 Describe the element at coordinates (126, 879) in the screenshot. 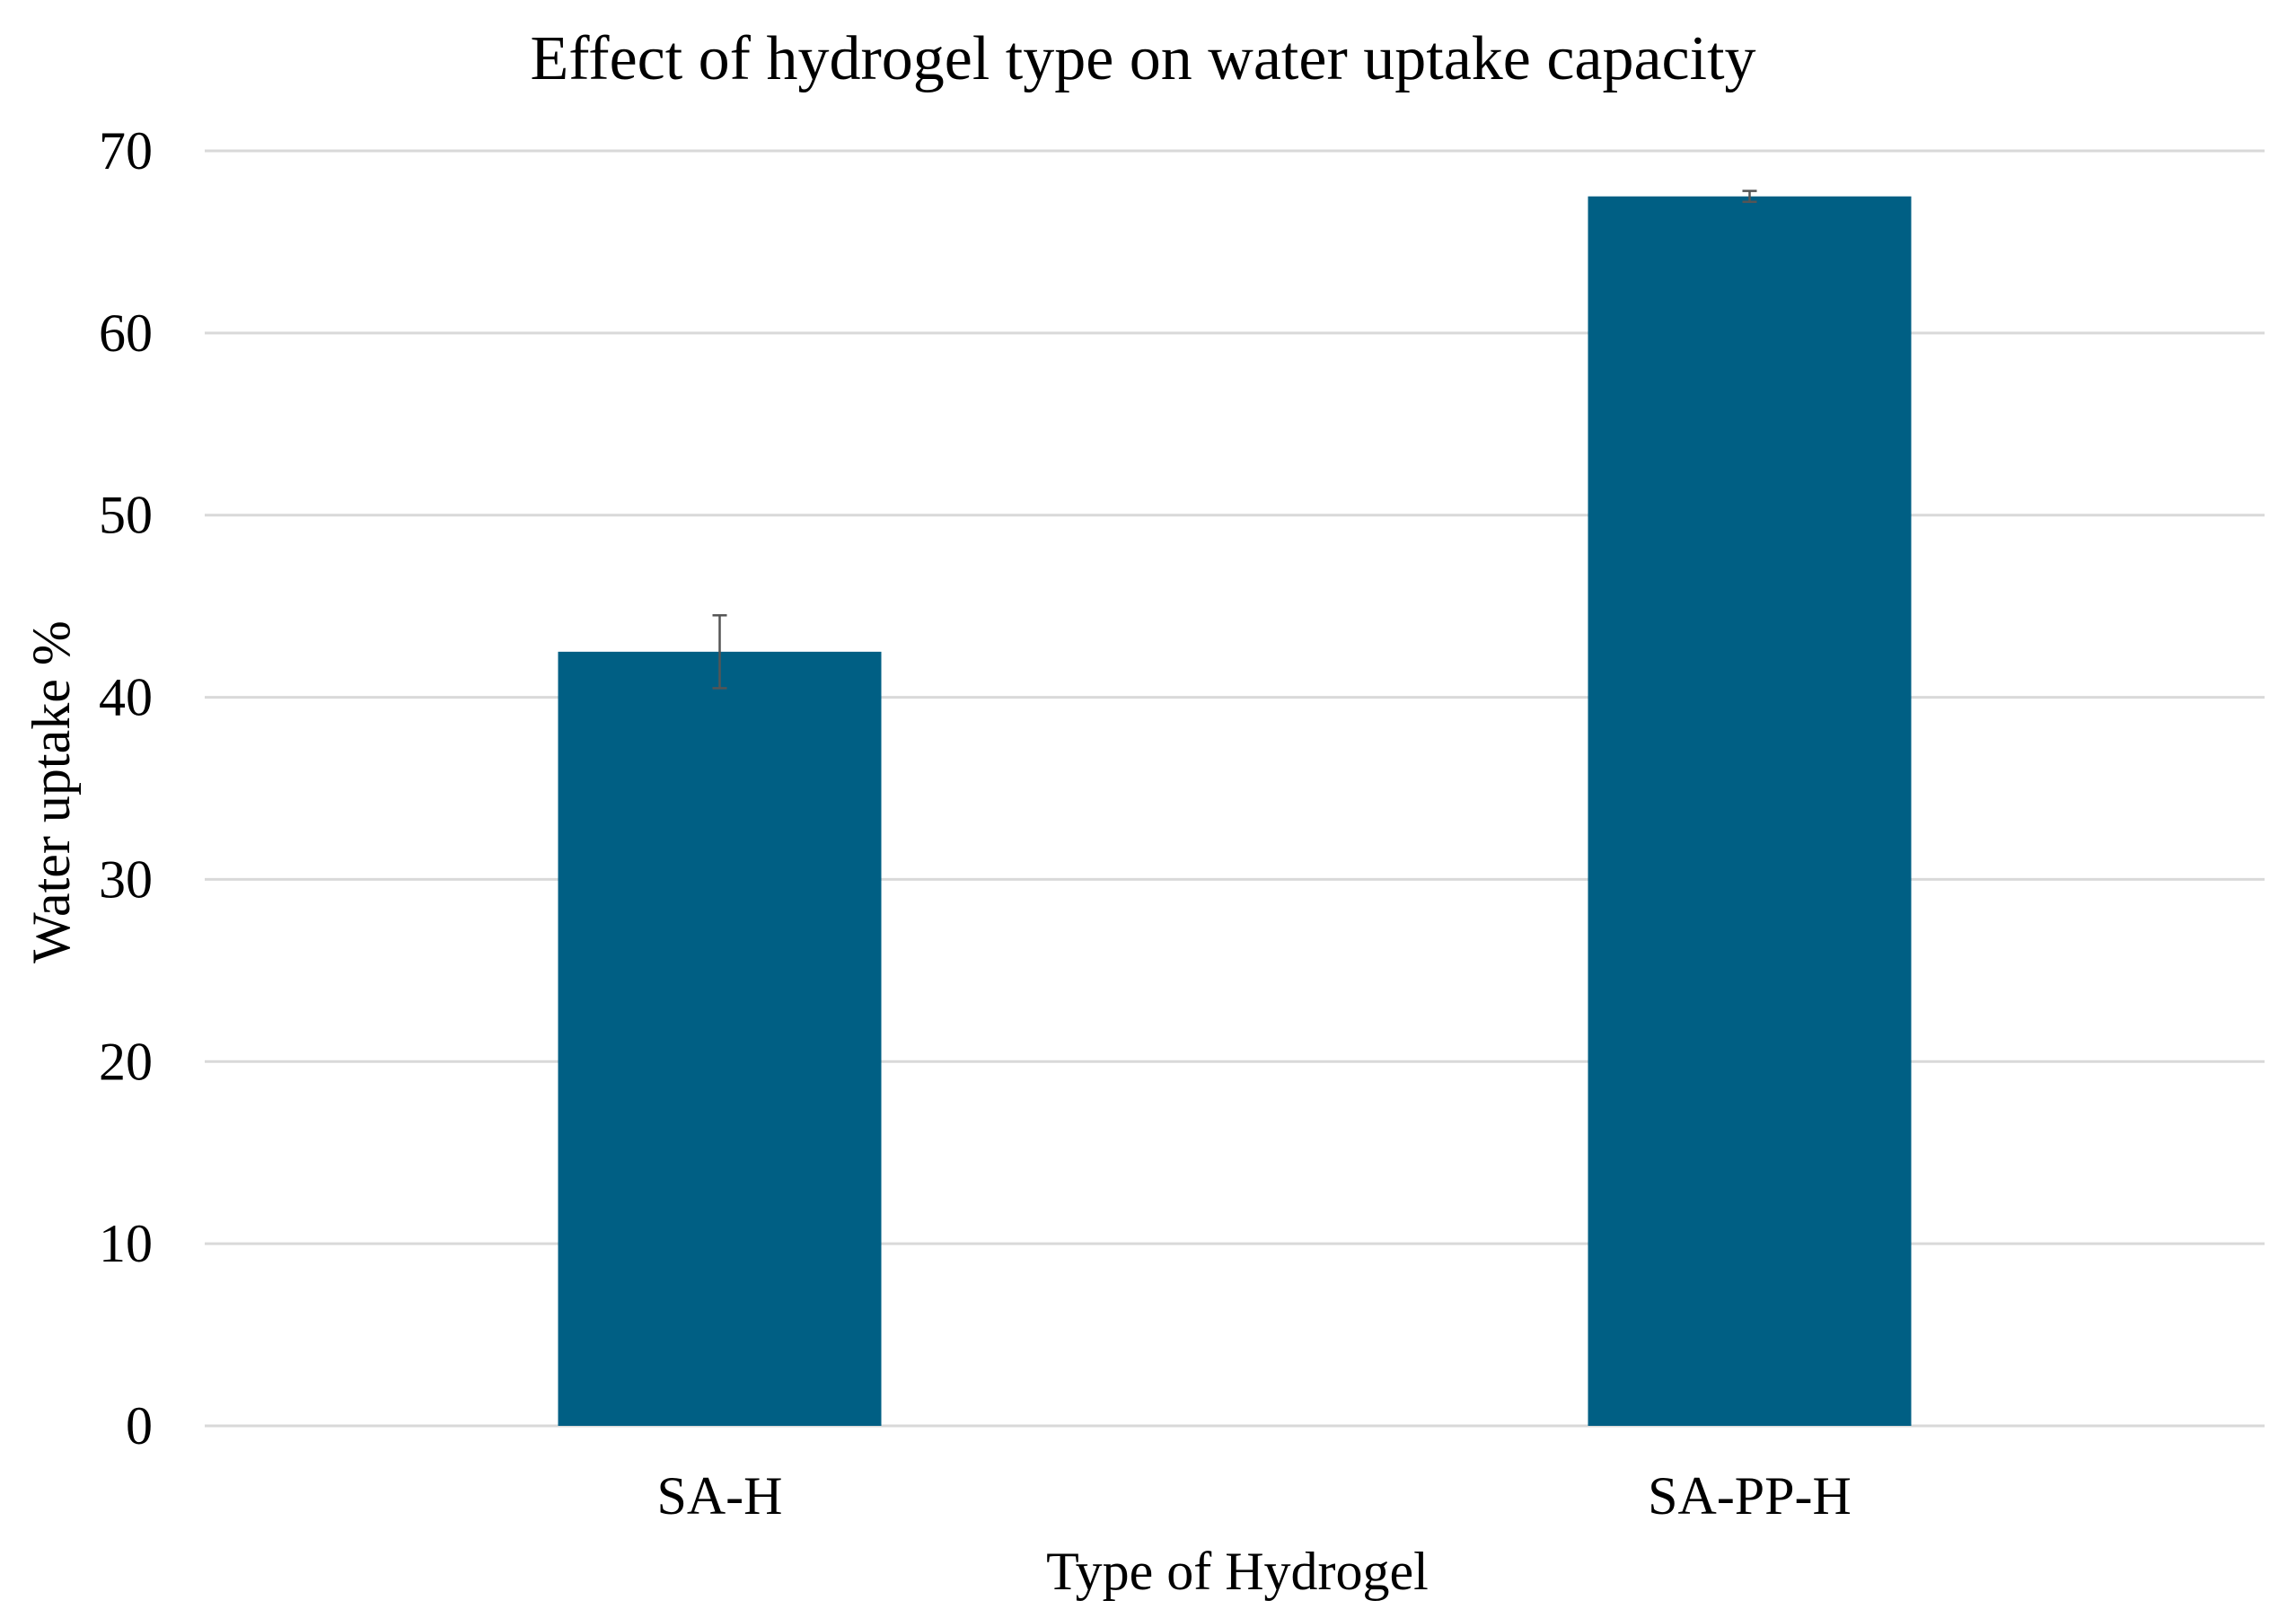

I see `y-tick-label: 30` at that location.